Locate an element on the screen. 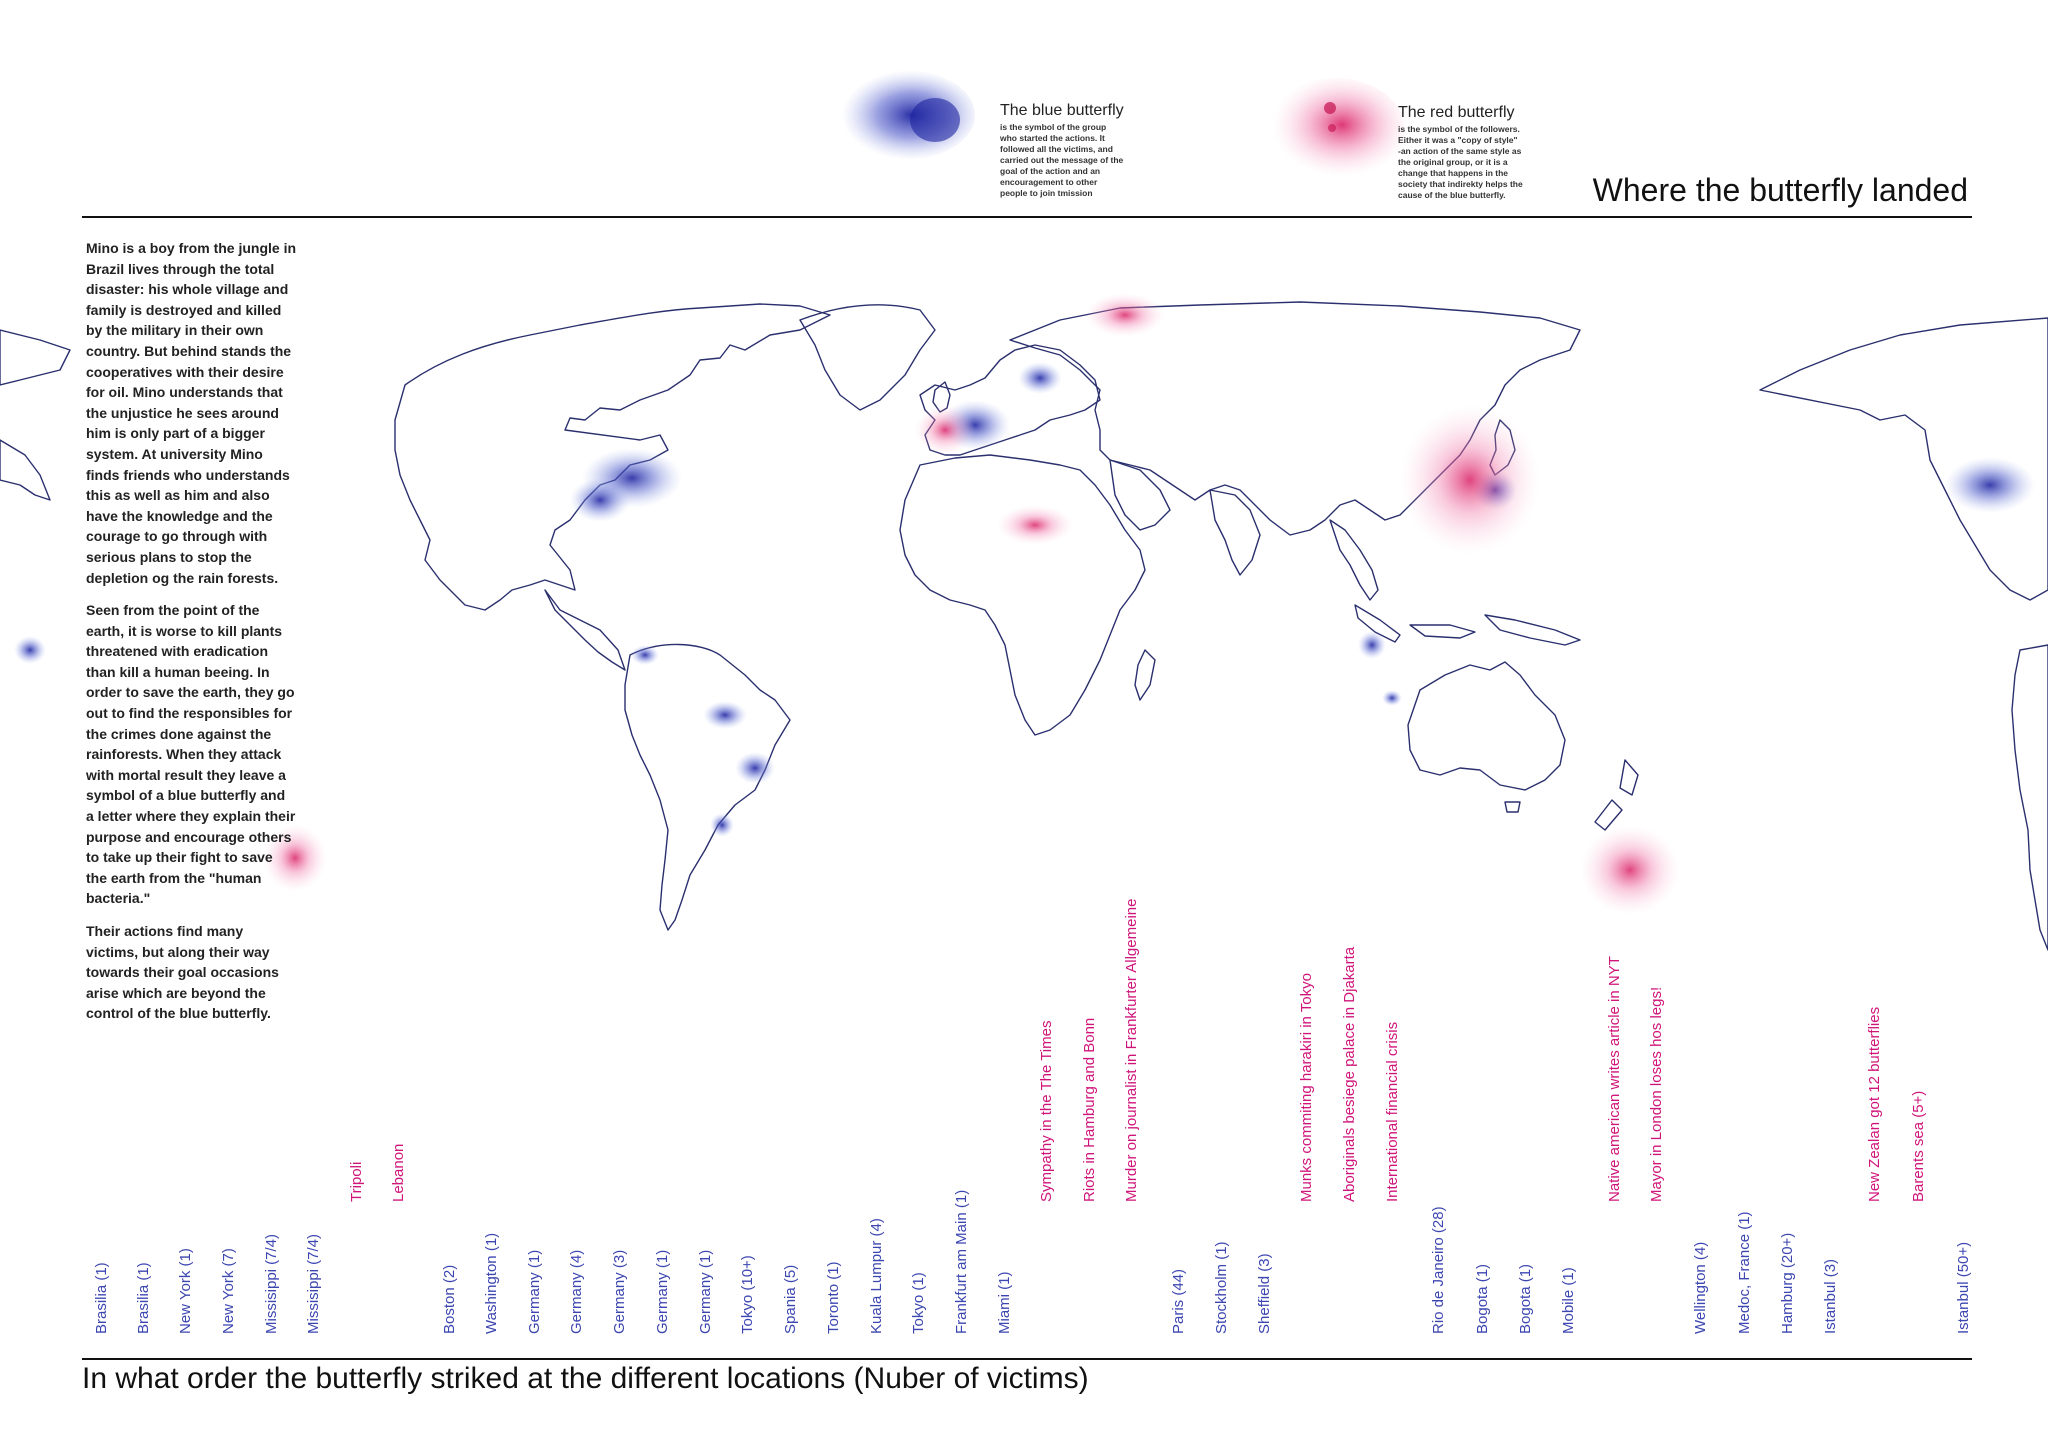 The width and height of the screenshot is (2048, 1448). legend-line: goal of the action and an is located at coordinates (1050, 171).